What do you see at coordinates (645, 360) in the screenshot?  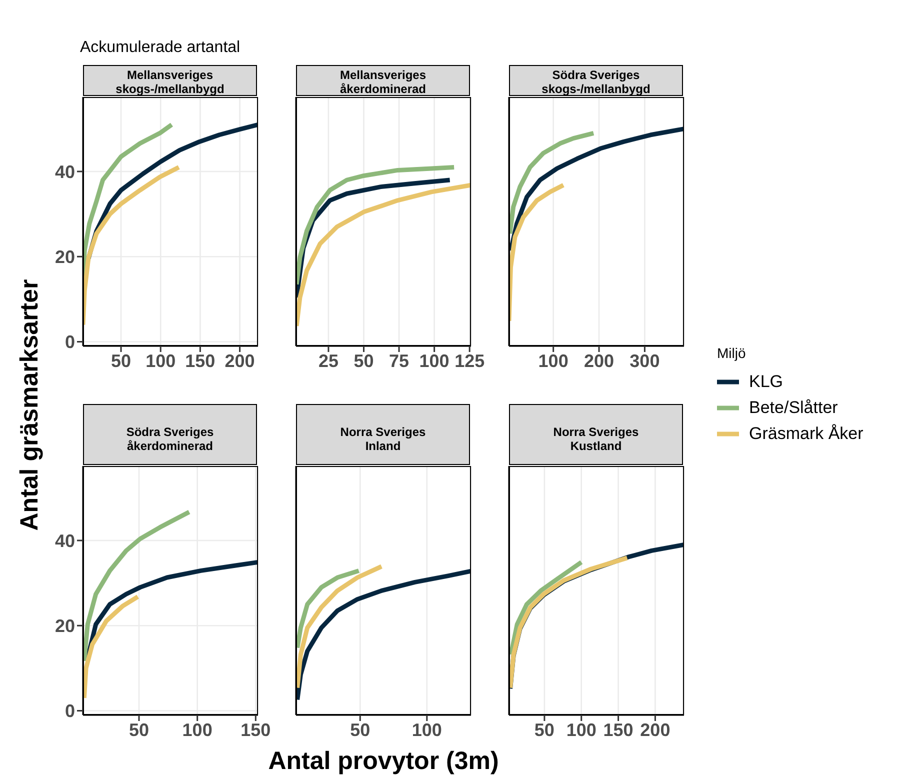 I see `x-tick-label: 300` at bounding box center [645, 360].